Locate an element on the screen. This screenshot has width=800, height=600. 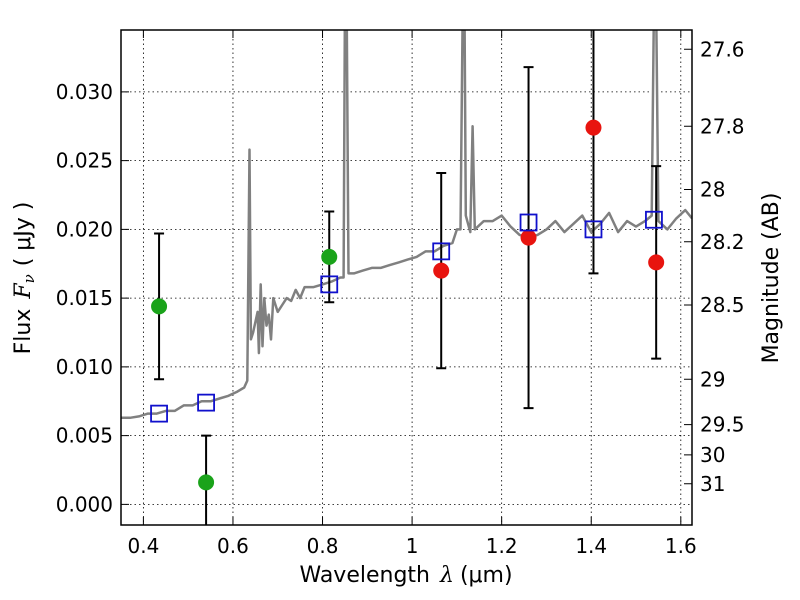
y2-tick-label: 27.6 is located at coordinates (722, 49).